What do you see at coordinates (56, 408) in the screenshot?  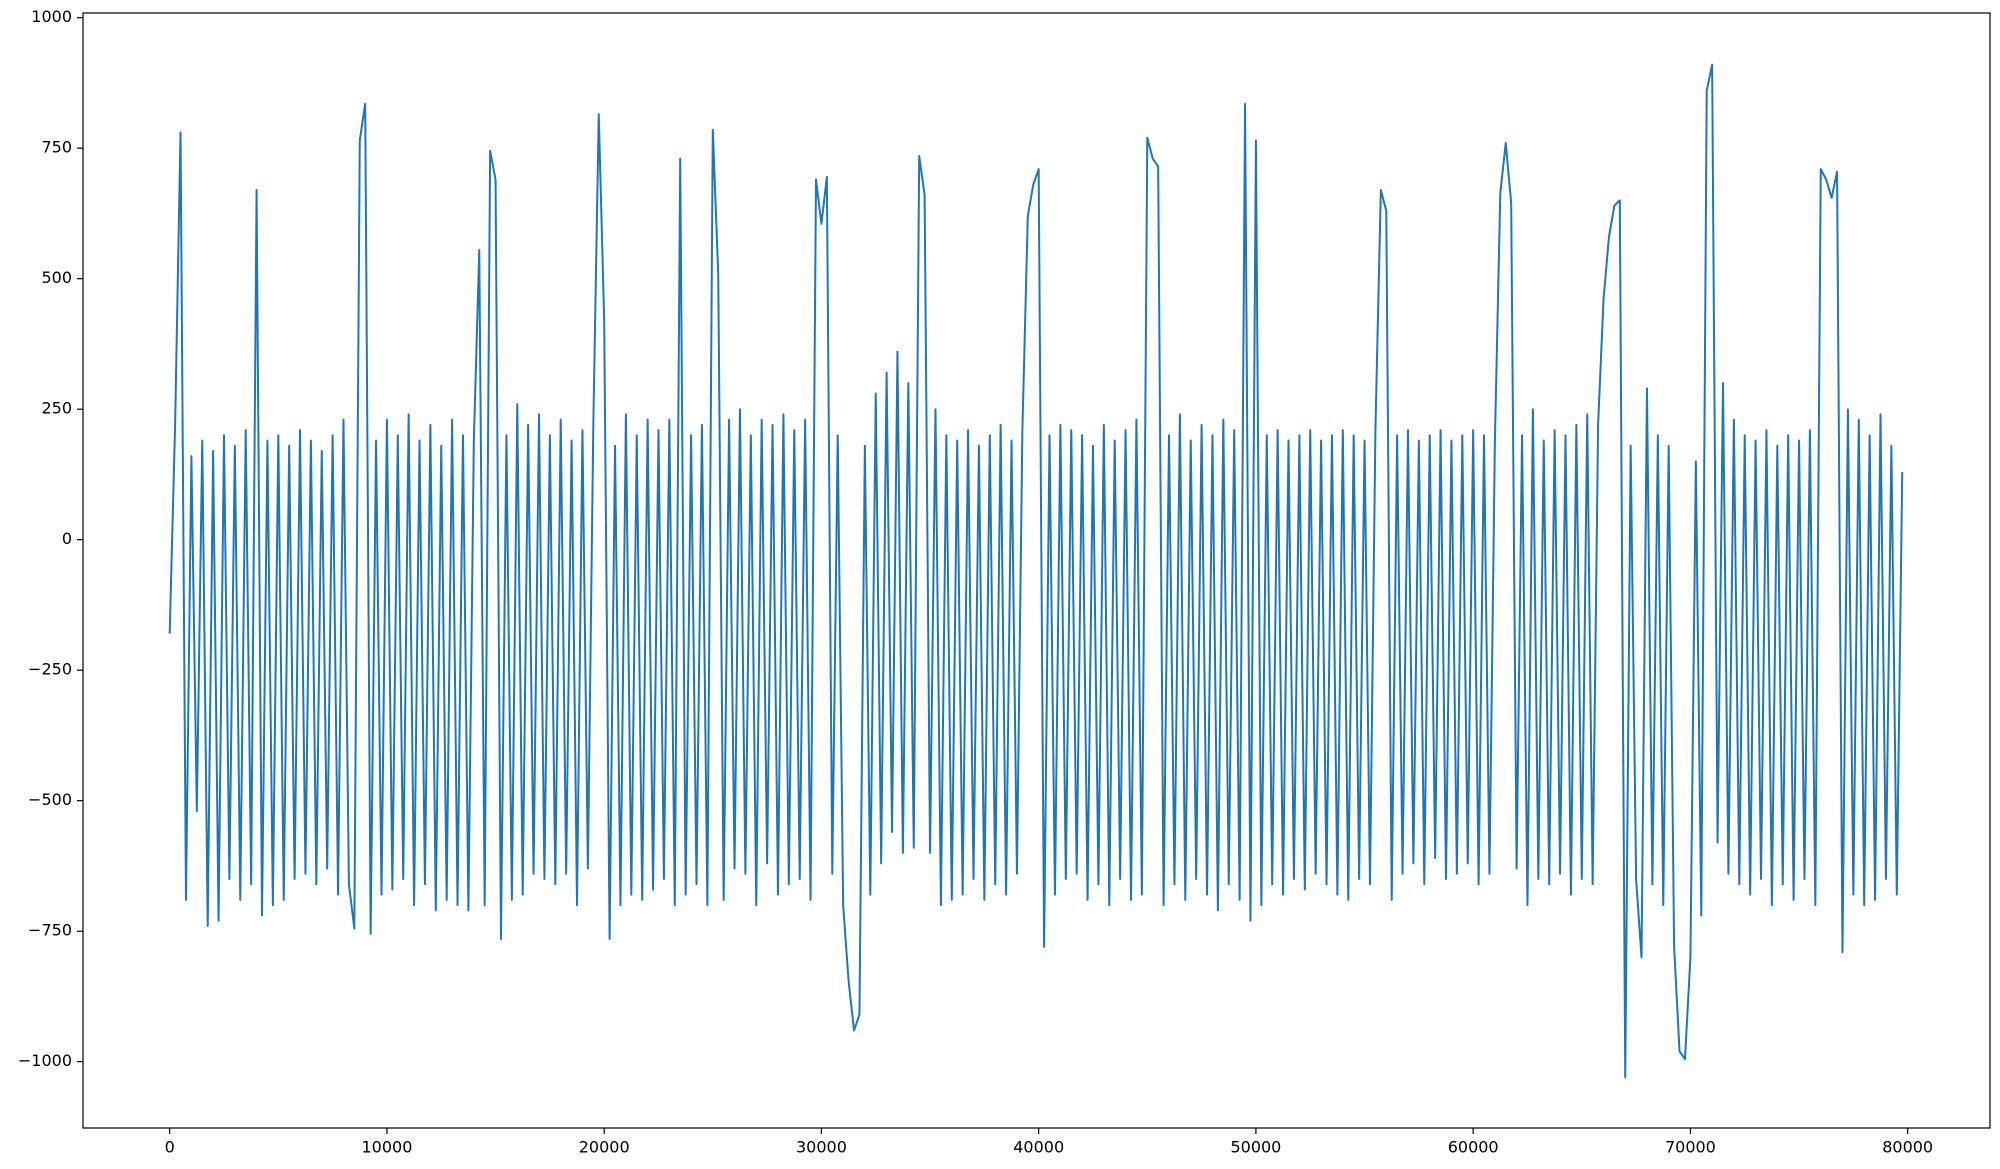 I see `y-tick-label: 250` at bounding box center [56, 408].